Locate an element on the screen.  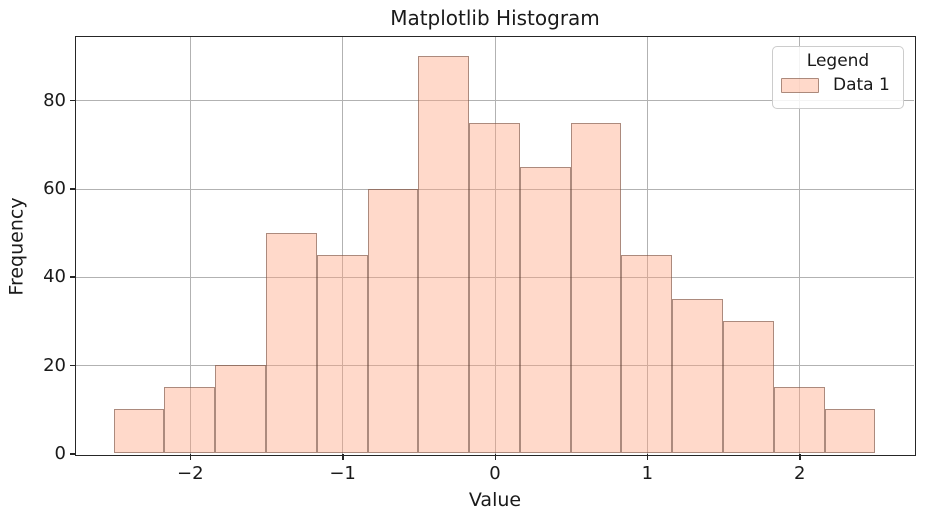
y-tick-label: 60 is located at coordinates (54, 189).